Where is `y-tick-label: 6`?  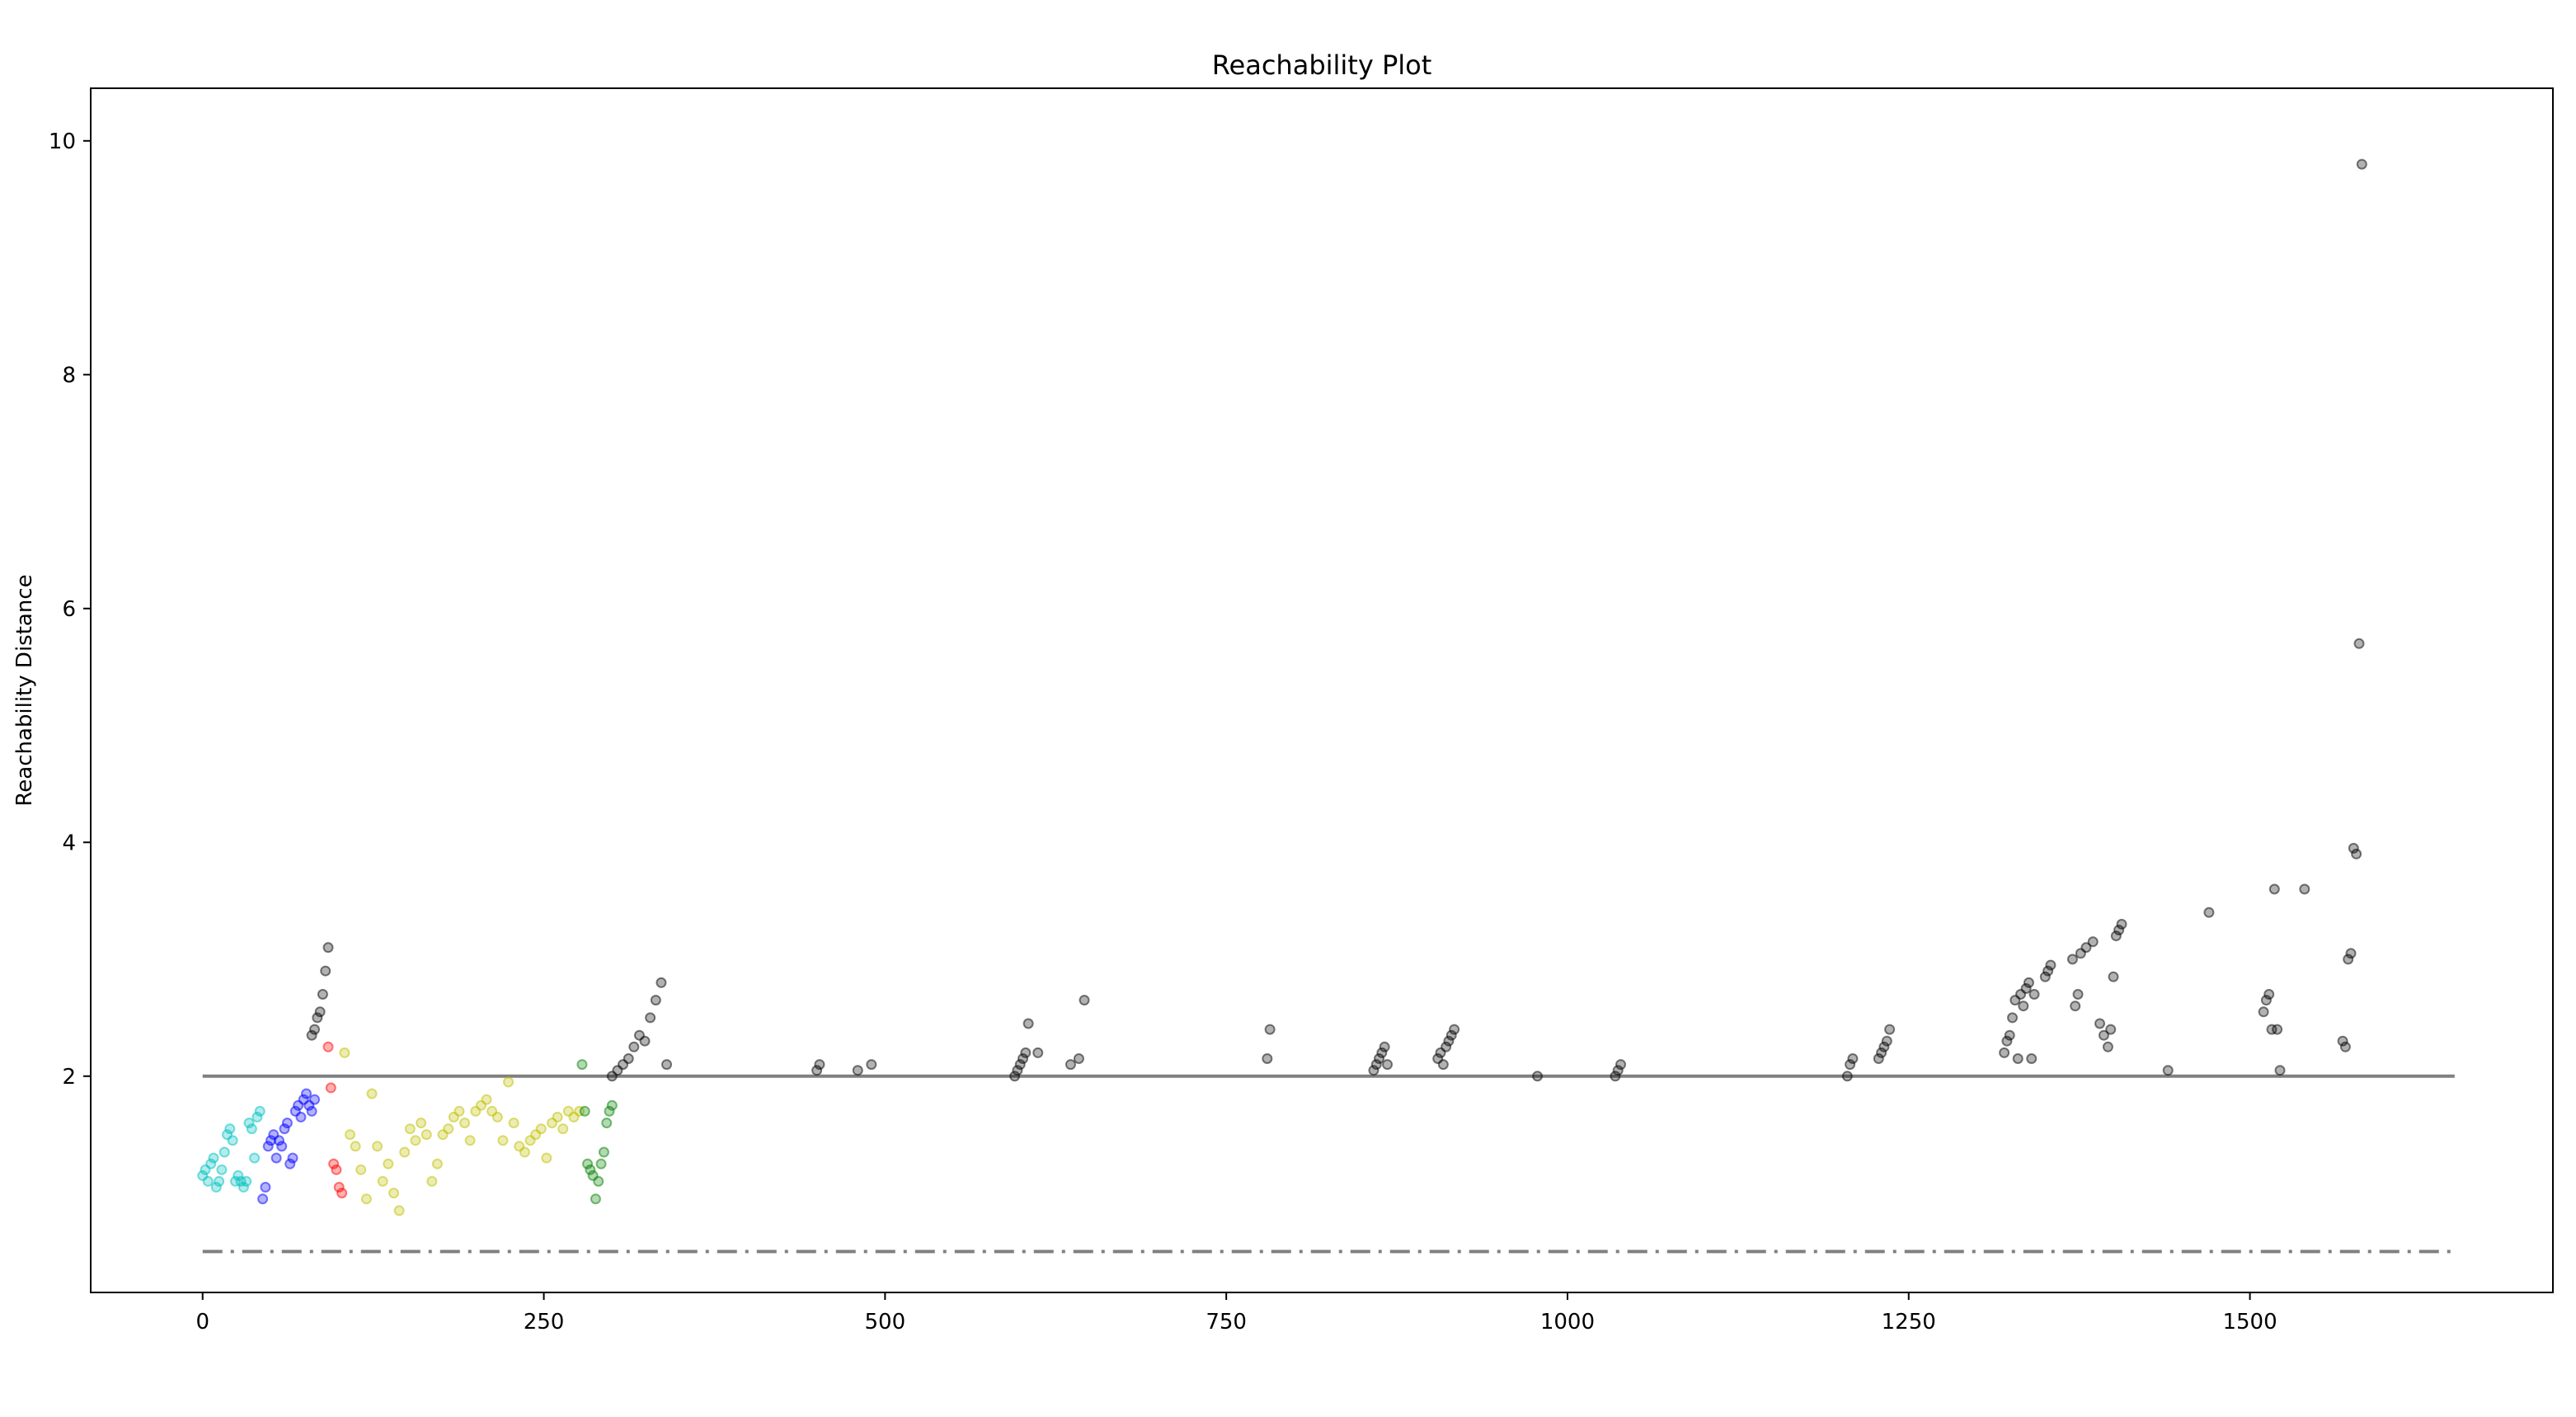 y-tick-label: 6 is located at coordinates (69, 609).